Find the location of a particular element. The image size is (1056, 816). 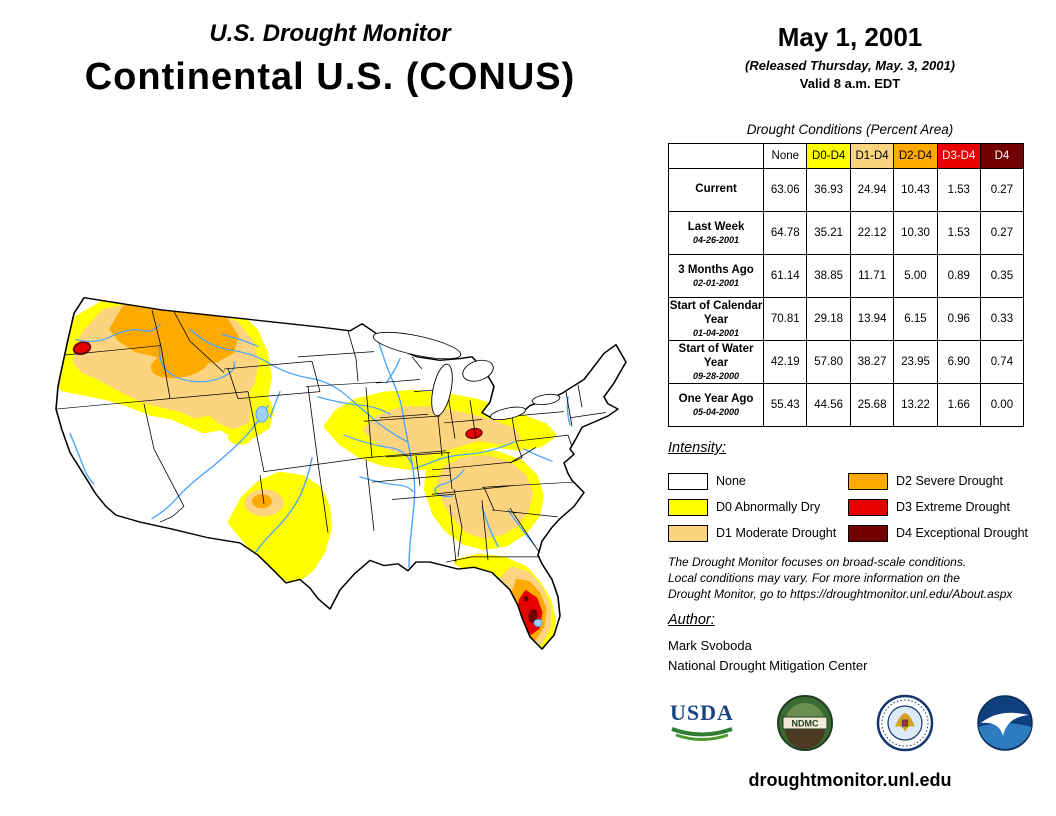

author-organization: National Drought Mitigation Center is located at coordinates (768, 665).